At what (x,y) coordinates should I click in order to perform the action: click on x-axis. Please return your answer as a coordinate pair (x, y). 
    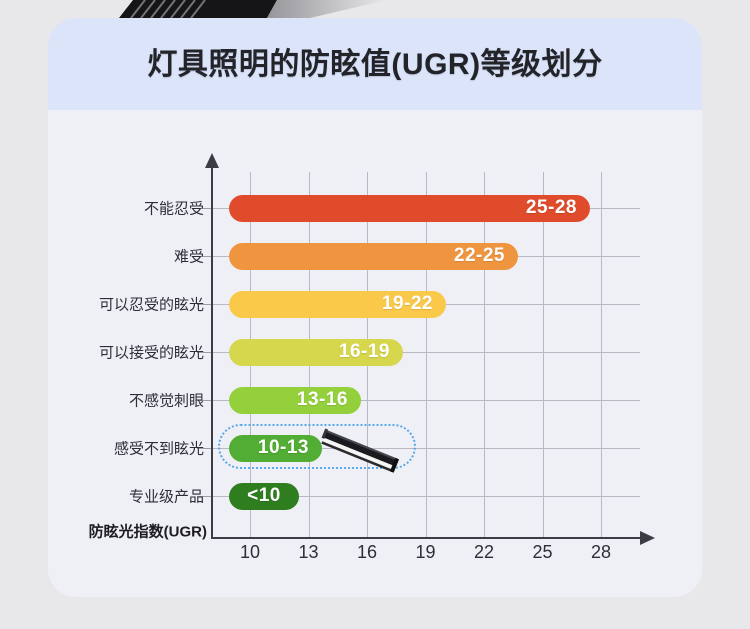
    Looking at the image, I should click on (426, 538).